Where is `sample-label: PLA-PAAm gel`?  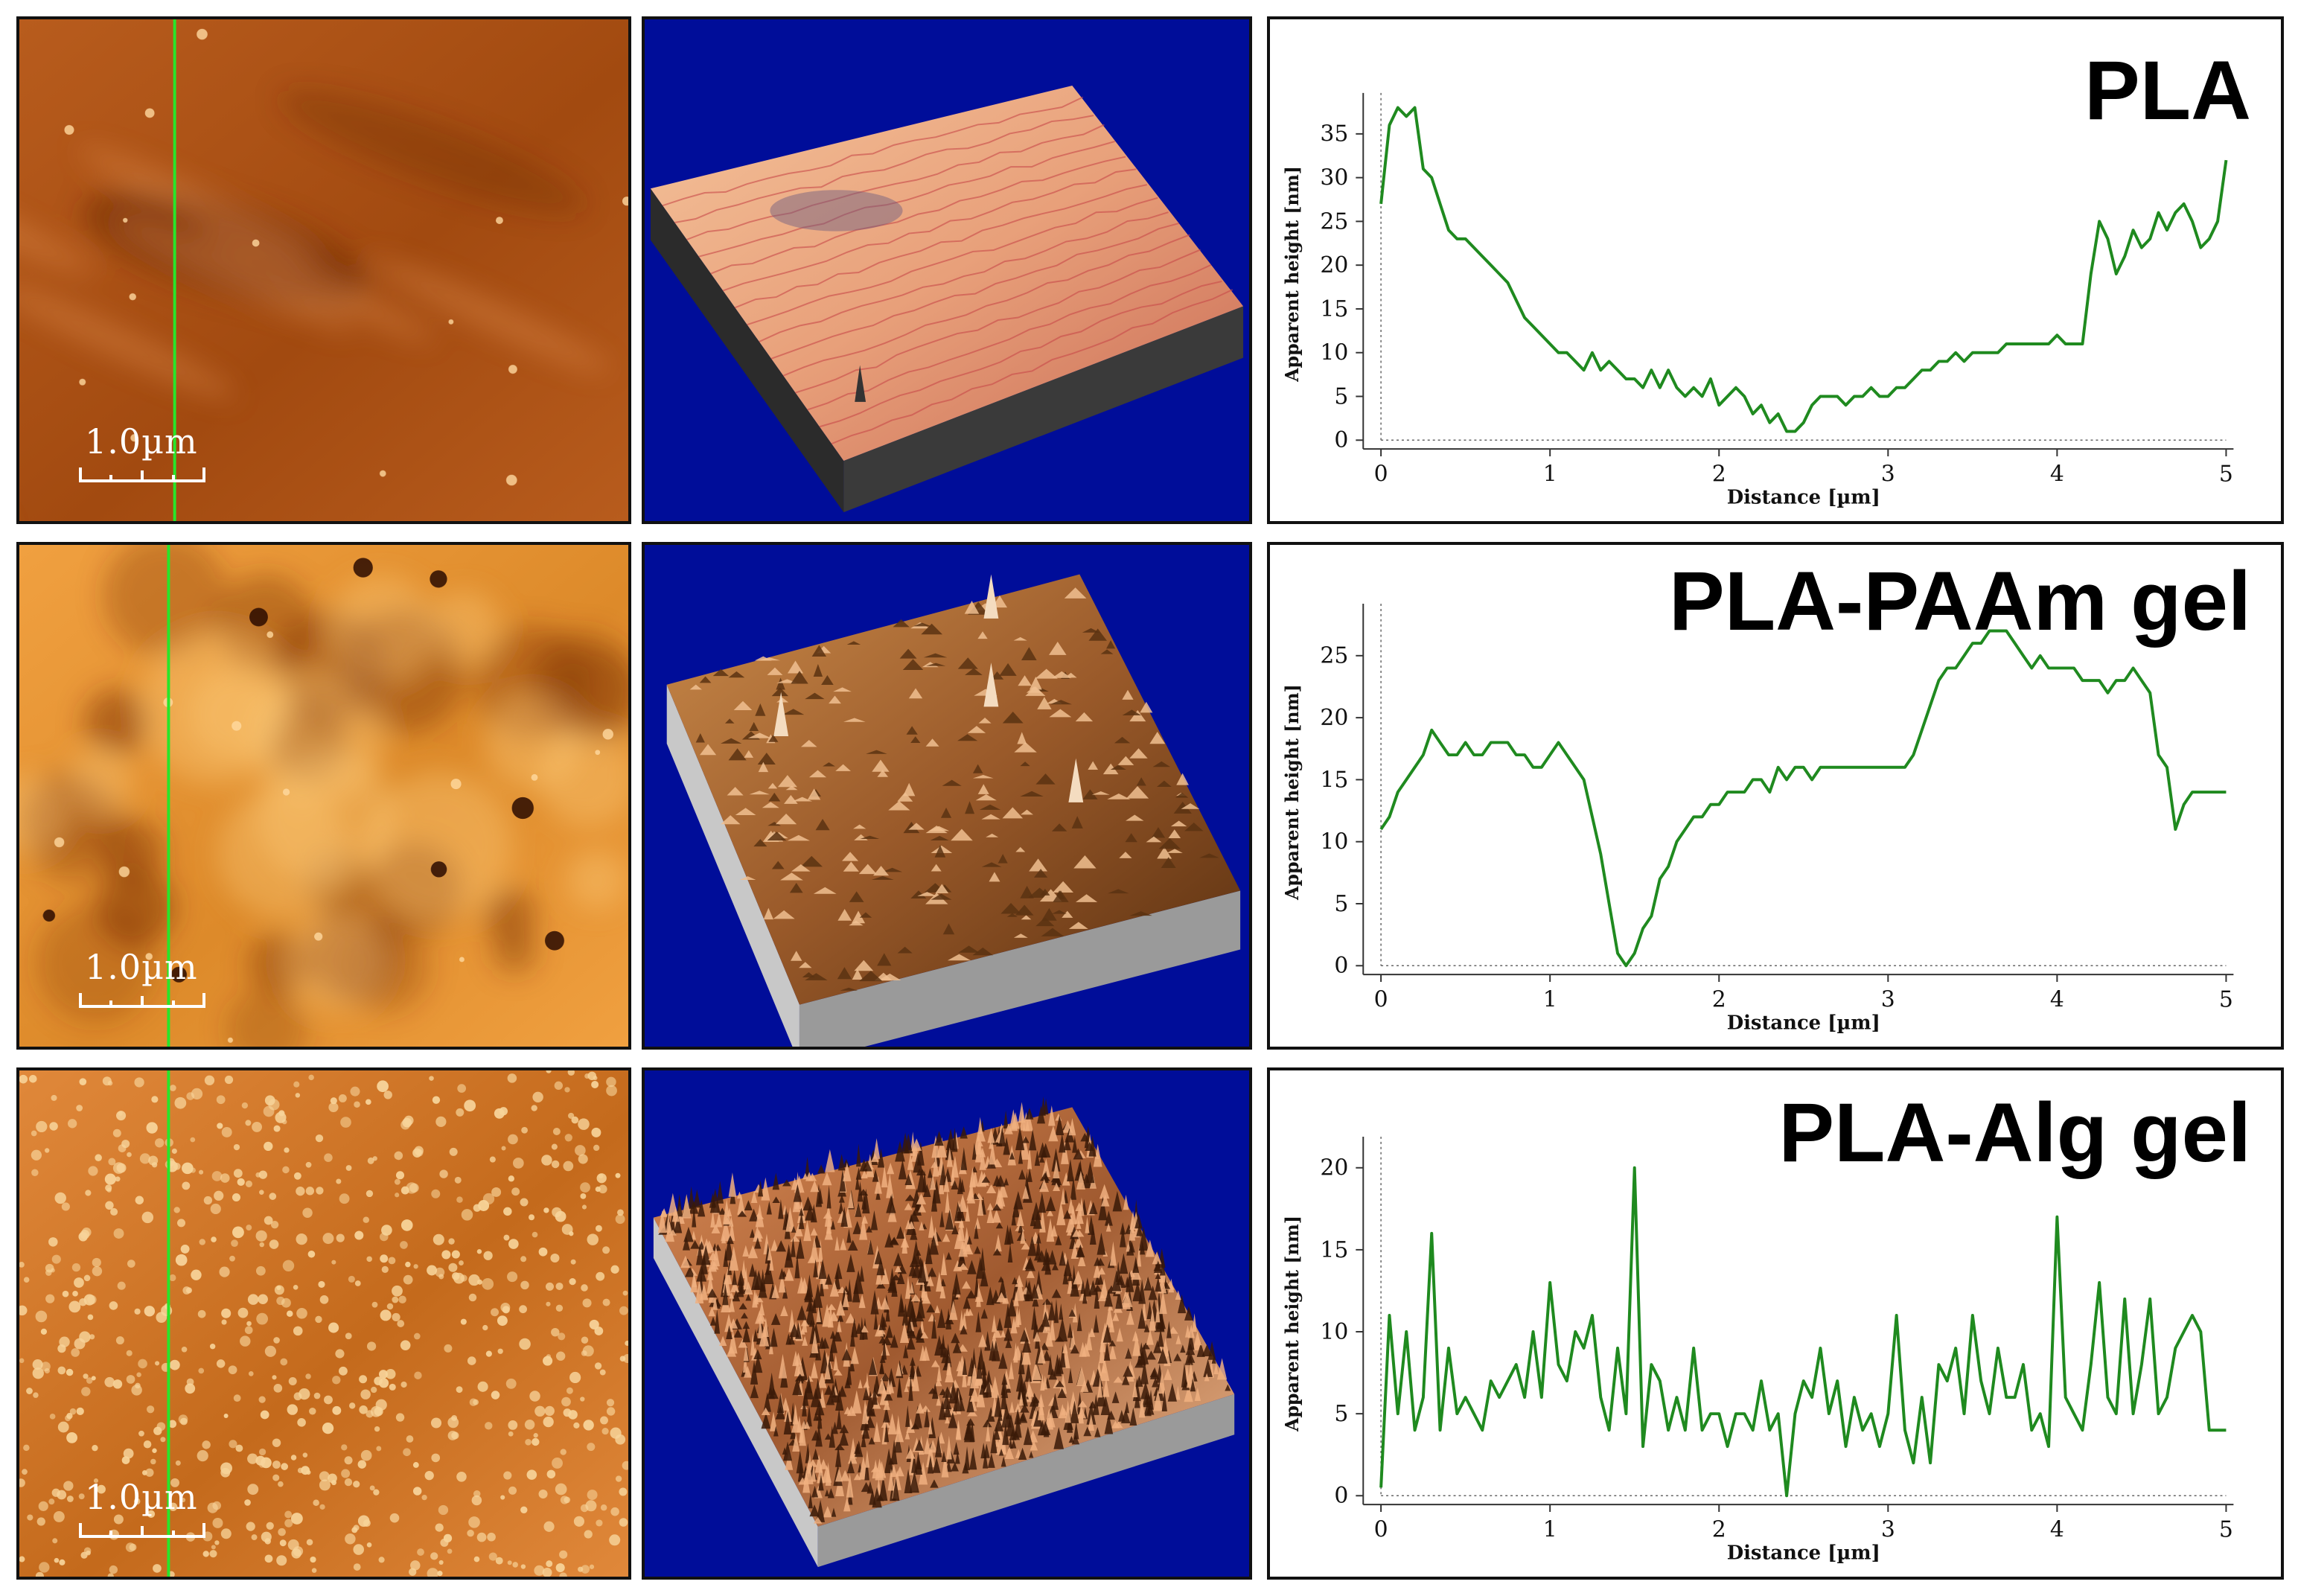
sample-label: PLA-PAAm gel is located at coordinates (1960, 601).